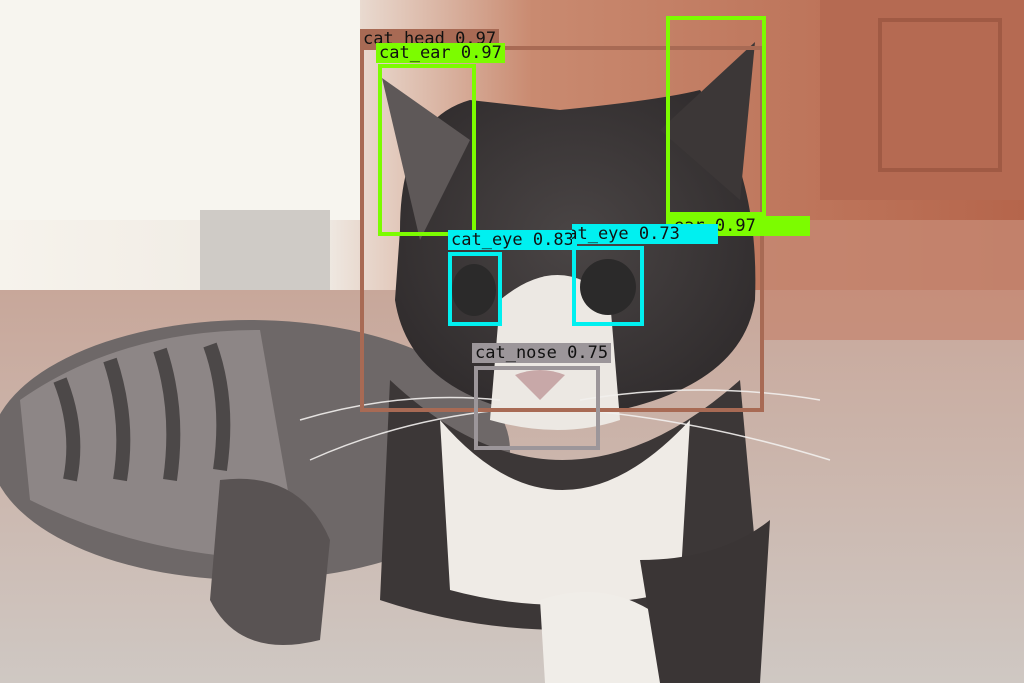 This screenshot has width=1024, height=683. What do you see at coordinates (475, 289) in the screenshot?
I see `cat-eye-left-box` at bounding box center [475, 289].